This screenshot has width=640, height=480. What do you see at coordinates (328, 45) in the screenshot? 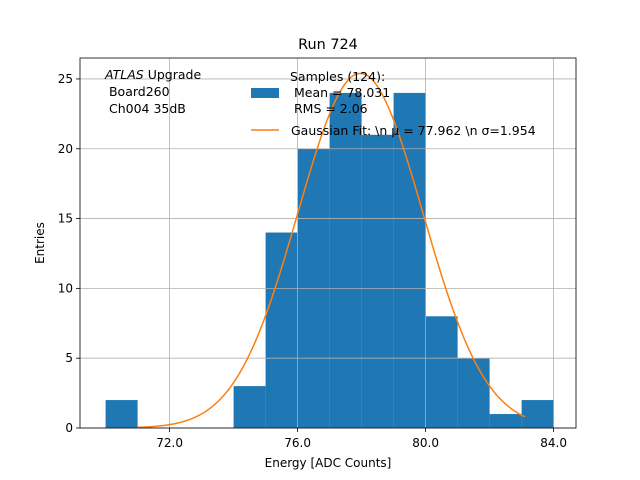
I see `chart-title: Run 724` at bounding box center [328, 45].